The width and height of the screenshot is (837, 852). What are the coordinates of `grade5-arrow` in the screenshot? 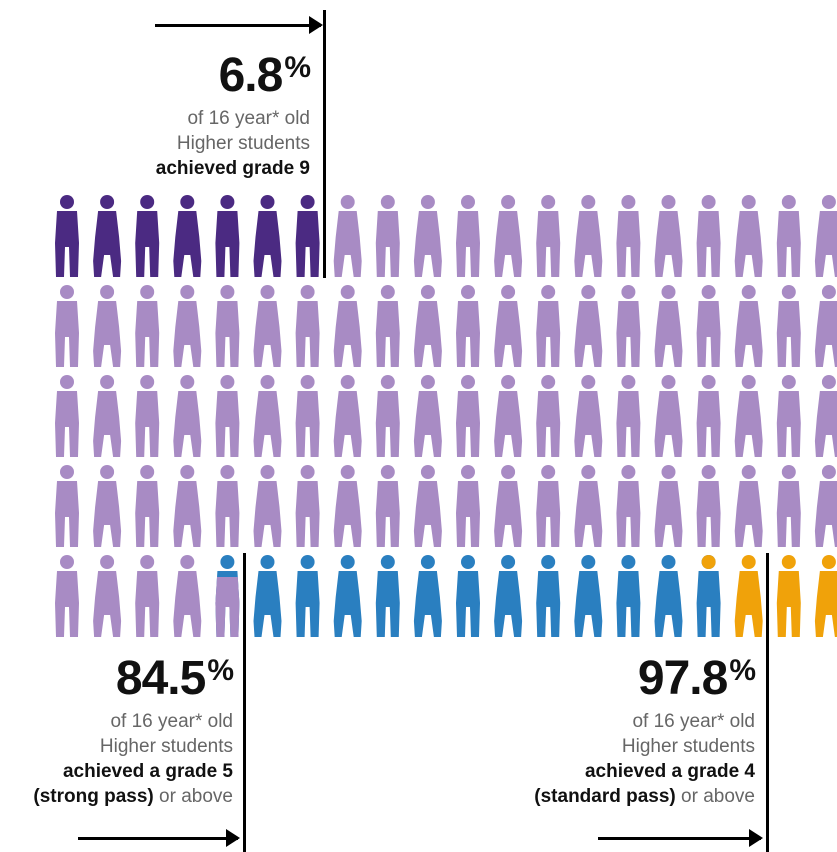 It's located at (159, 838).